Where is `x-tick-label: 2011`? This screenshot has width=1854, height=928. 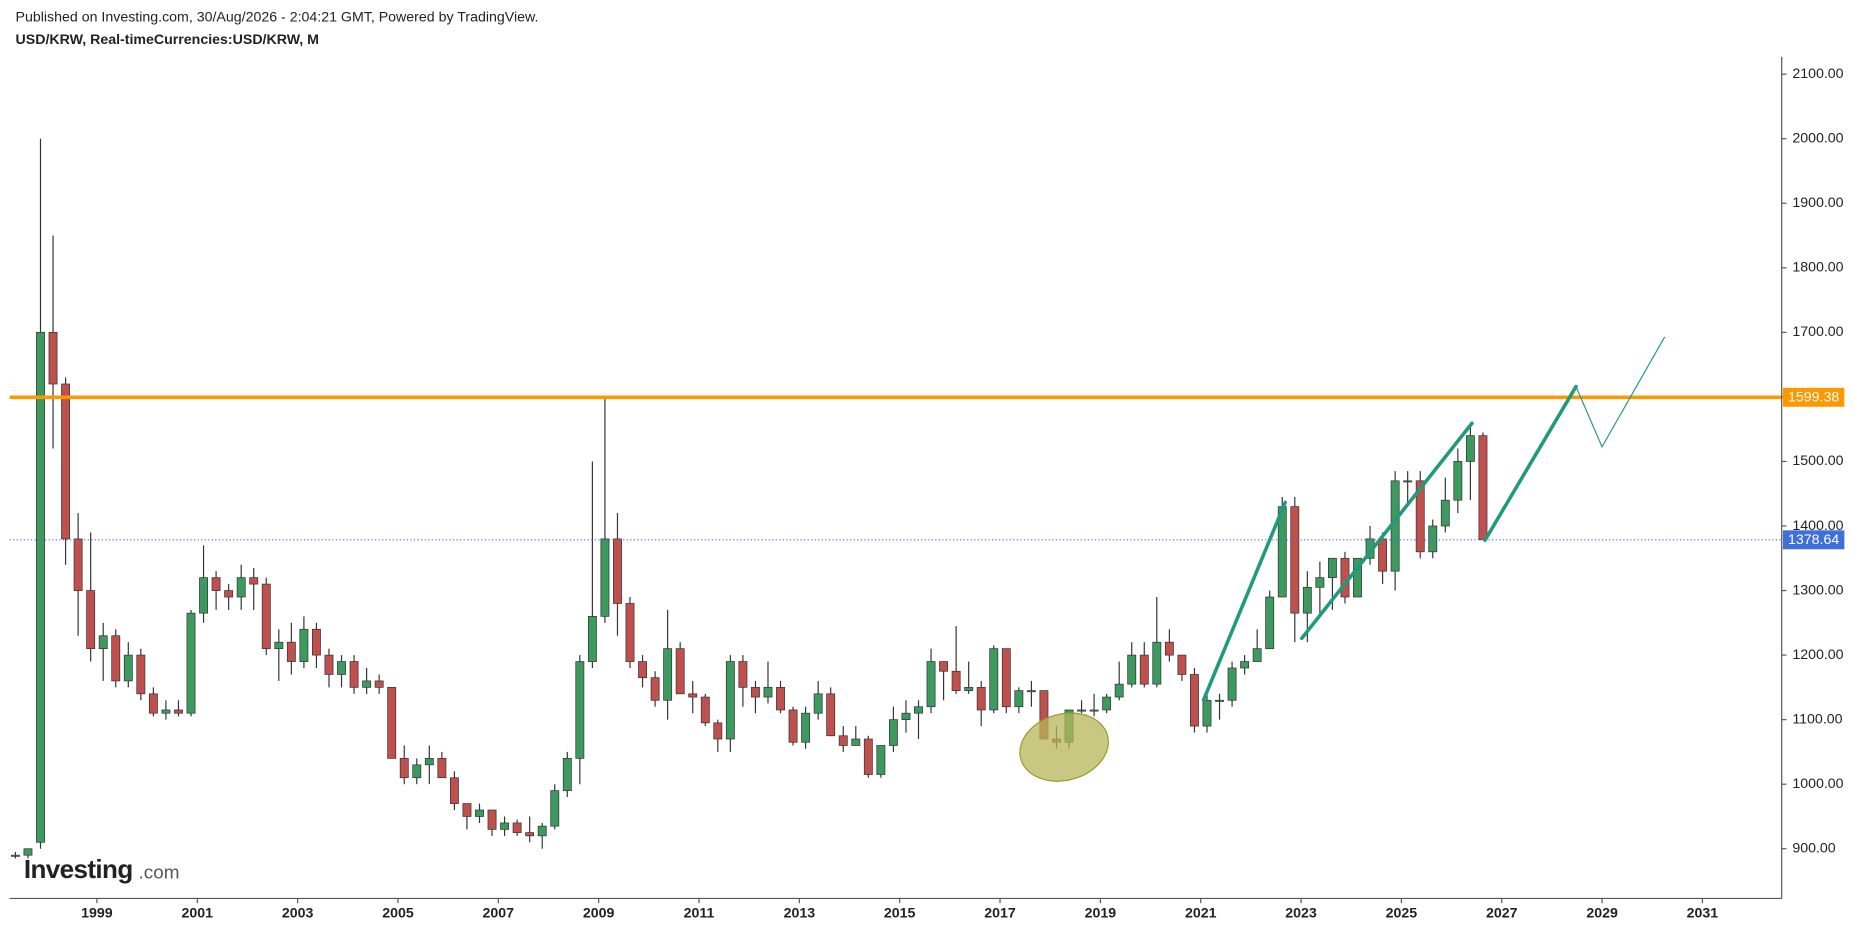 x-tick-label: 2011 is located at coordinates (699, 914).